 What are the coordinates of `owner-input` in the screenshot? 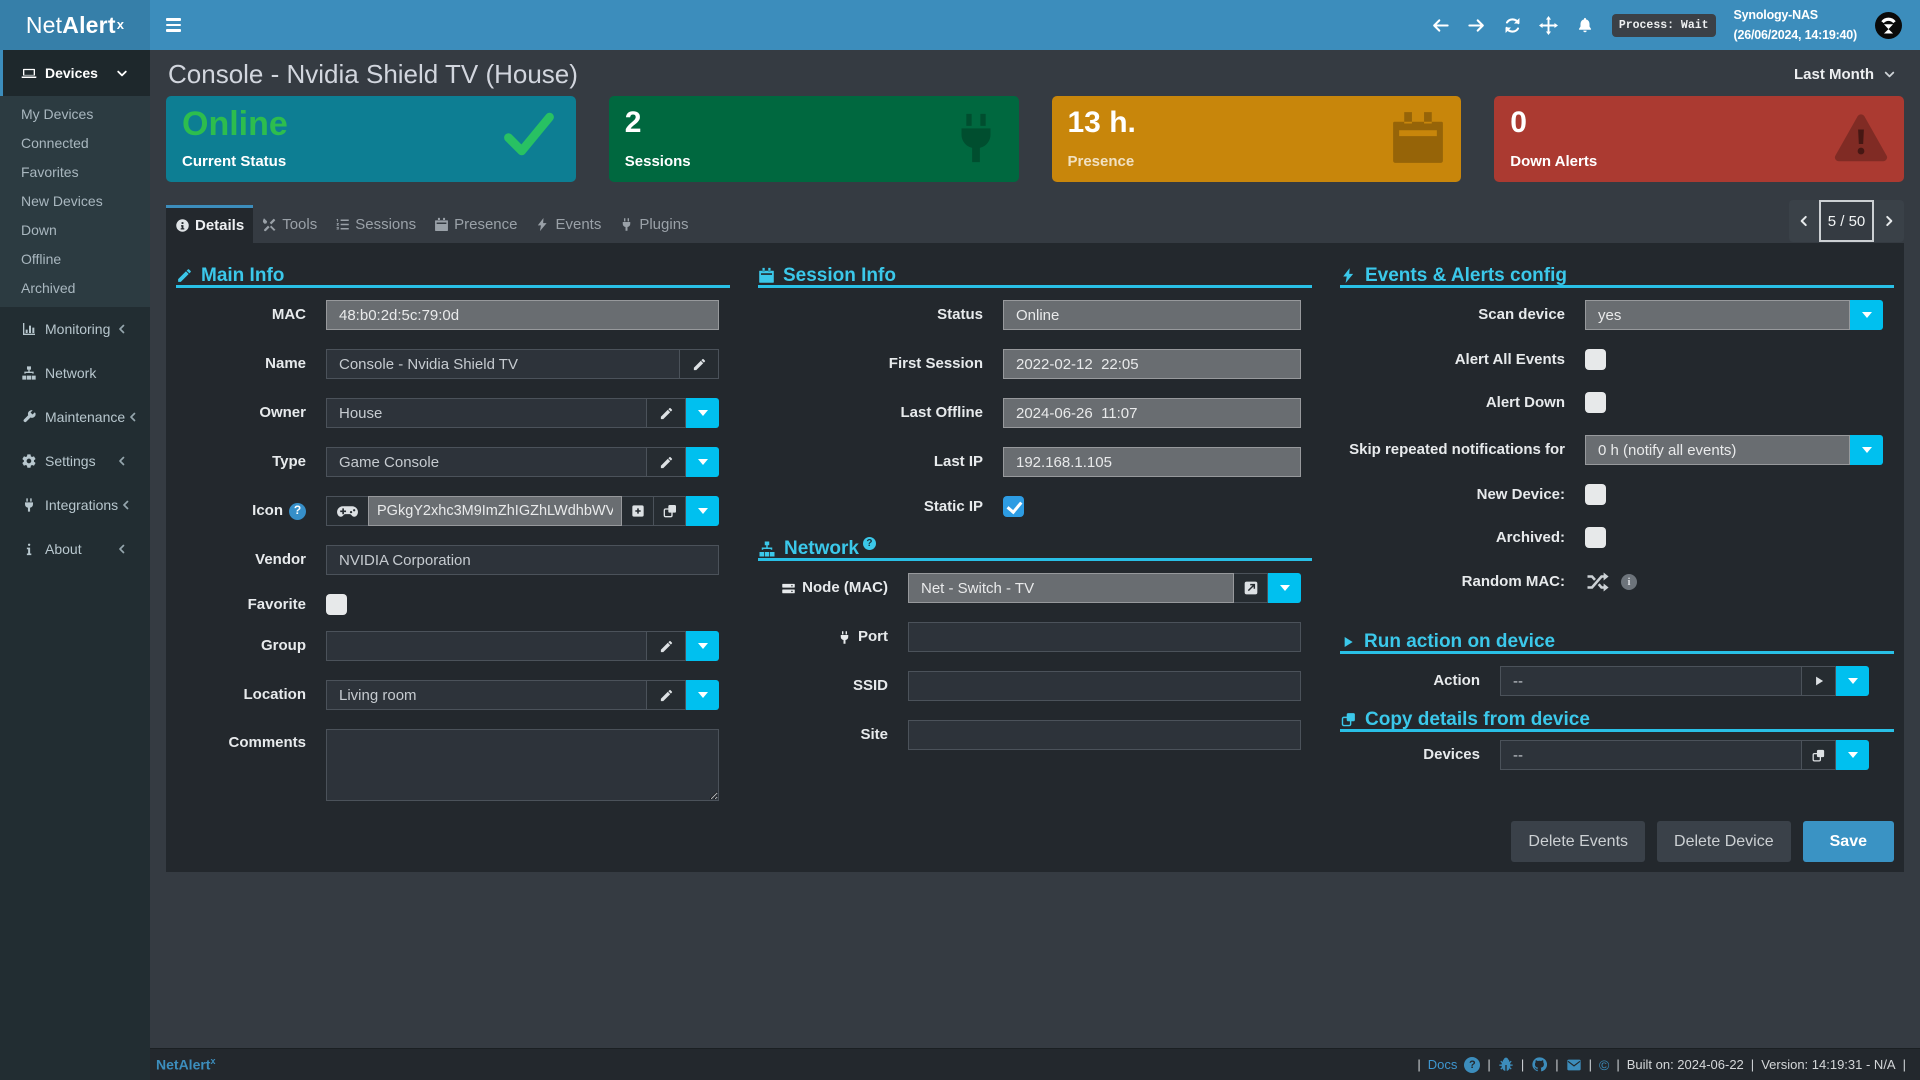 It's located at (486, 413).